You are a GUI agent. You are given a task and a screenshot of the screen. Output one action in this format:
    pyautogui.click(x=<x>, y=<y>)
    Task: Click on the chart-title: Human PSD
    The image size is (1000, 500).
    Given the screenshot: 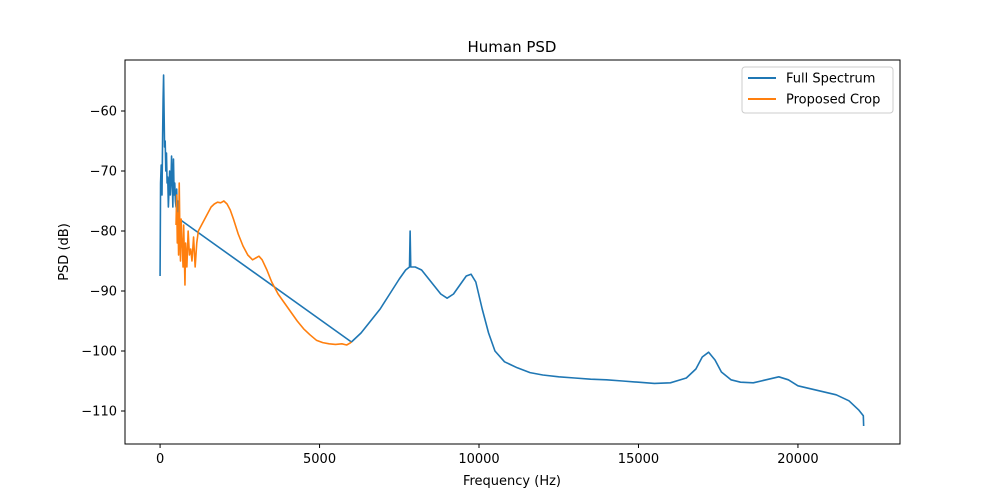 What is the action you would take?
    pyautogui.click(x=512, y=47)
    